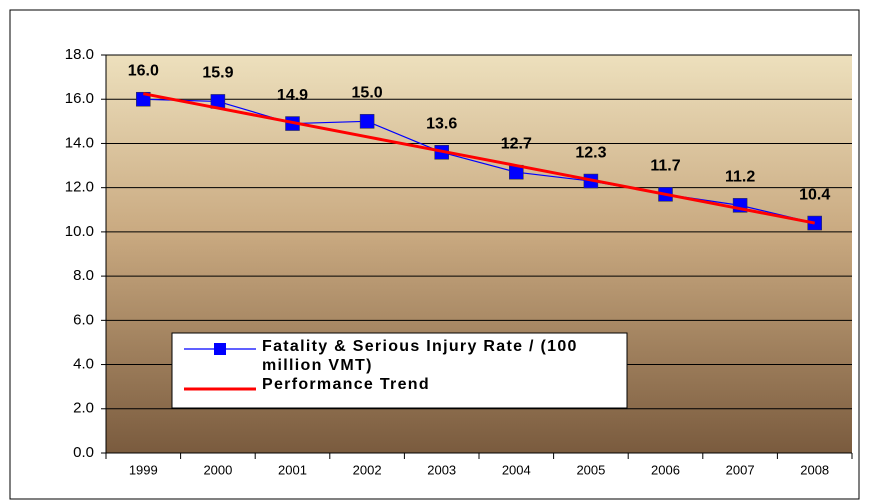 This screenshot has height=500, width=869. I want to click on y-tick-label: 0.0, so click(83, 452).